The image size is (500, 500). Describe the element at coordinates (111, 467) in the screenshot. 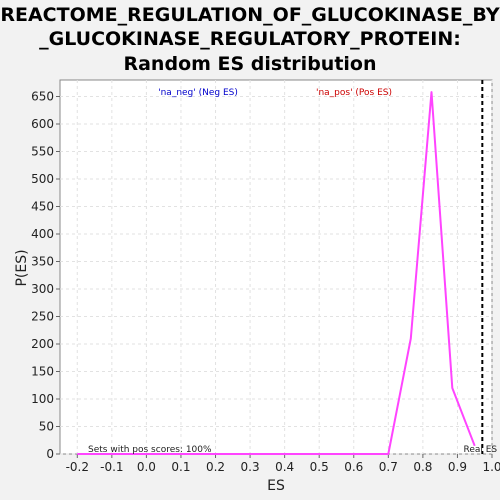

I see `x-tick-label: -0.1` at that location.